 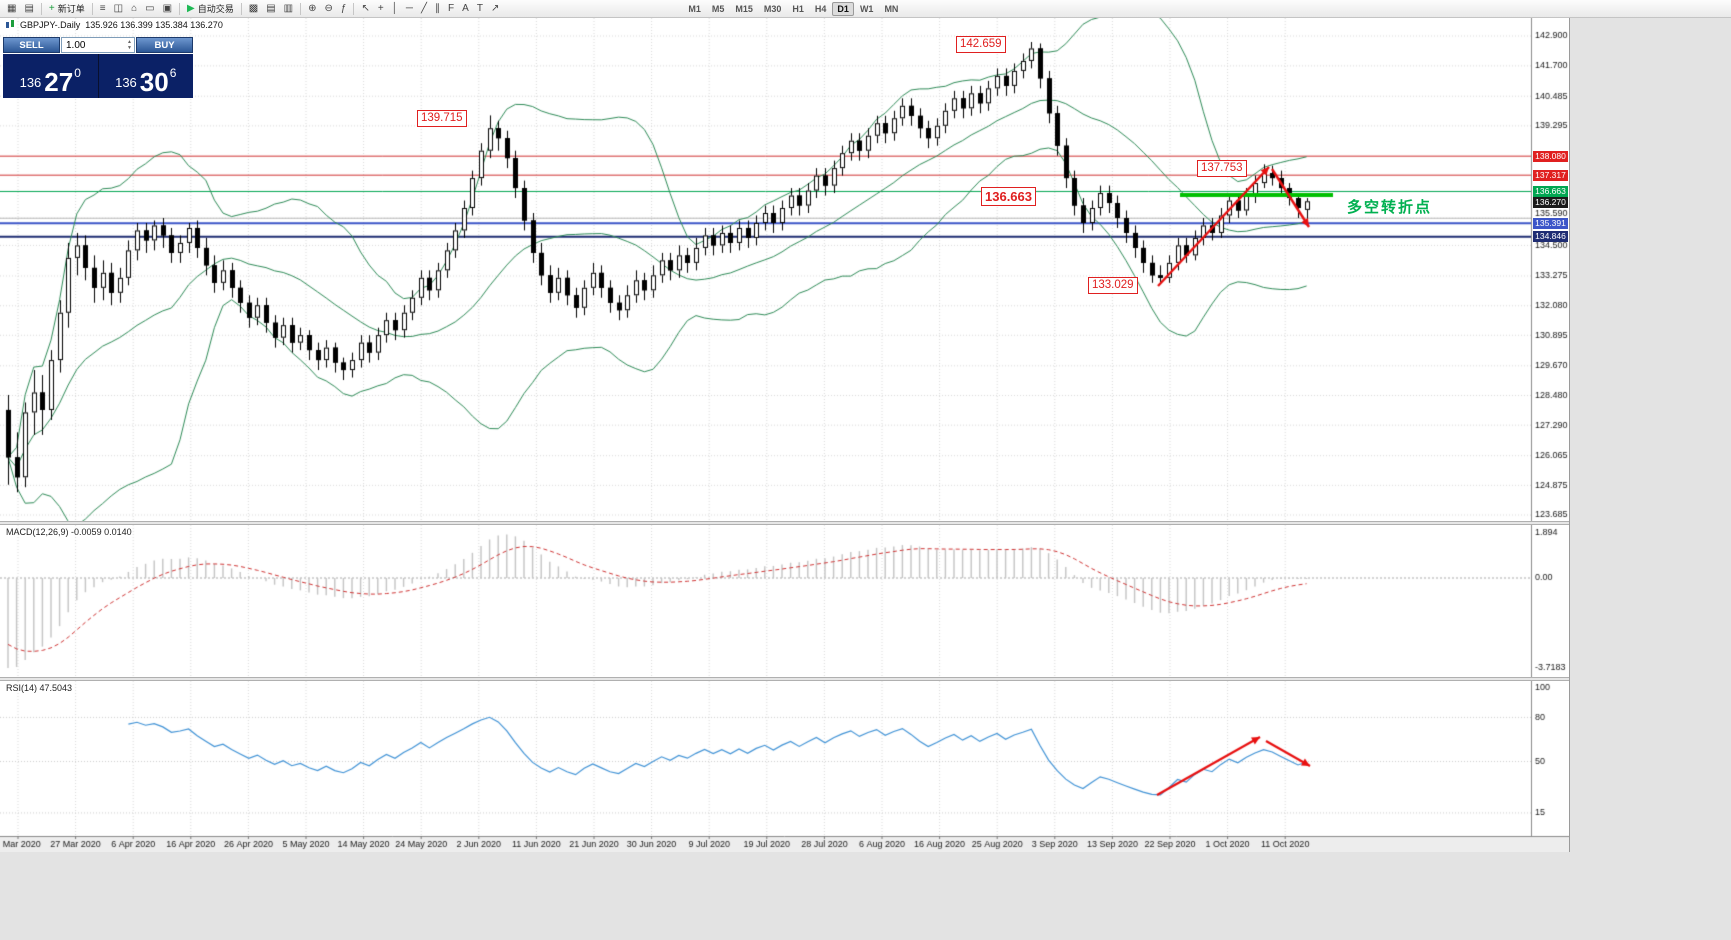 What do you see at coordinates (694, 8) in the screenshot?
I see `timeframe-m1: M1` at bounding box center [694, 8].